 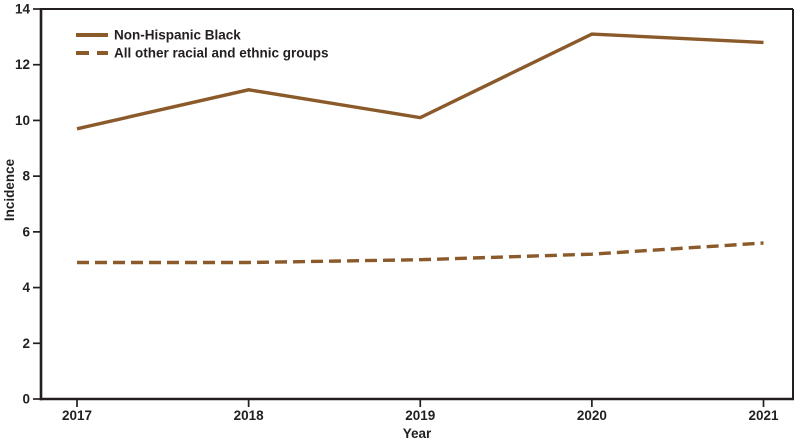 I want to click on y-tick-label: 4, so click(x=26, y=287).